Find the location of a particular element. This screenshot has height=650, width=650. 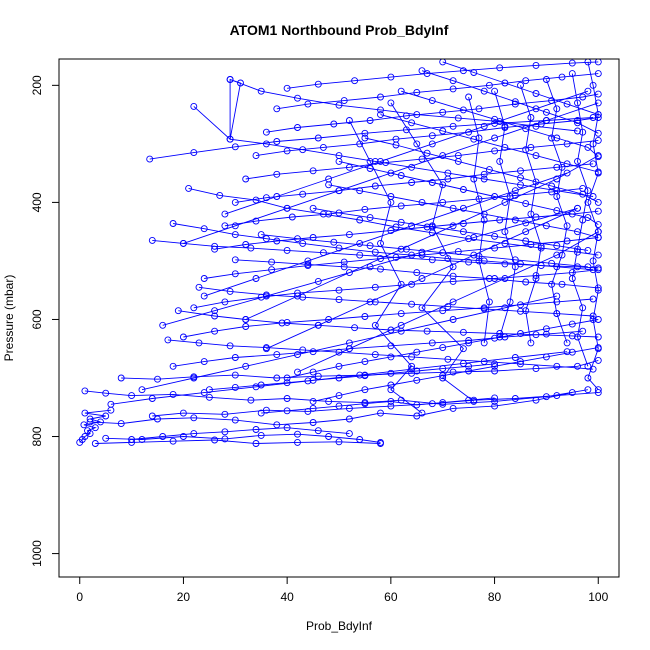

y-tick-label: 1000 is located at coordinates (37, 553).